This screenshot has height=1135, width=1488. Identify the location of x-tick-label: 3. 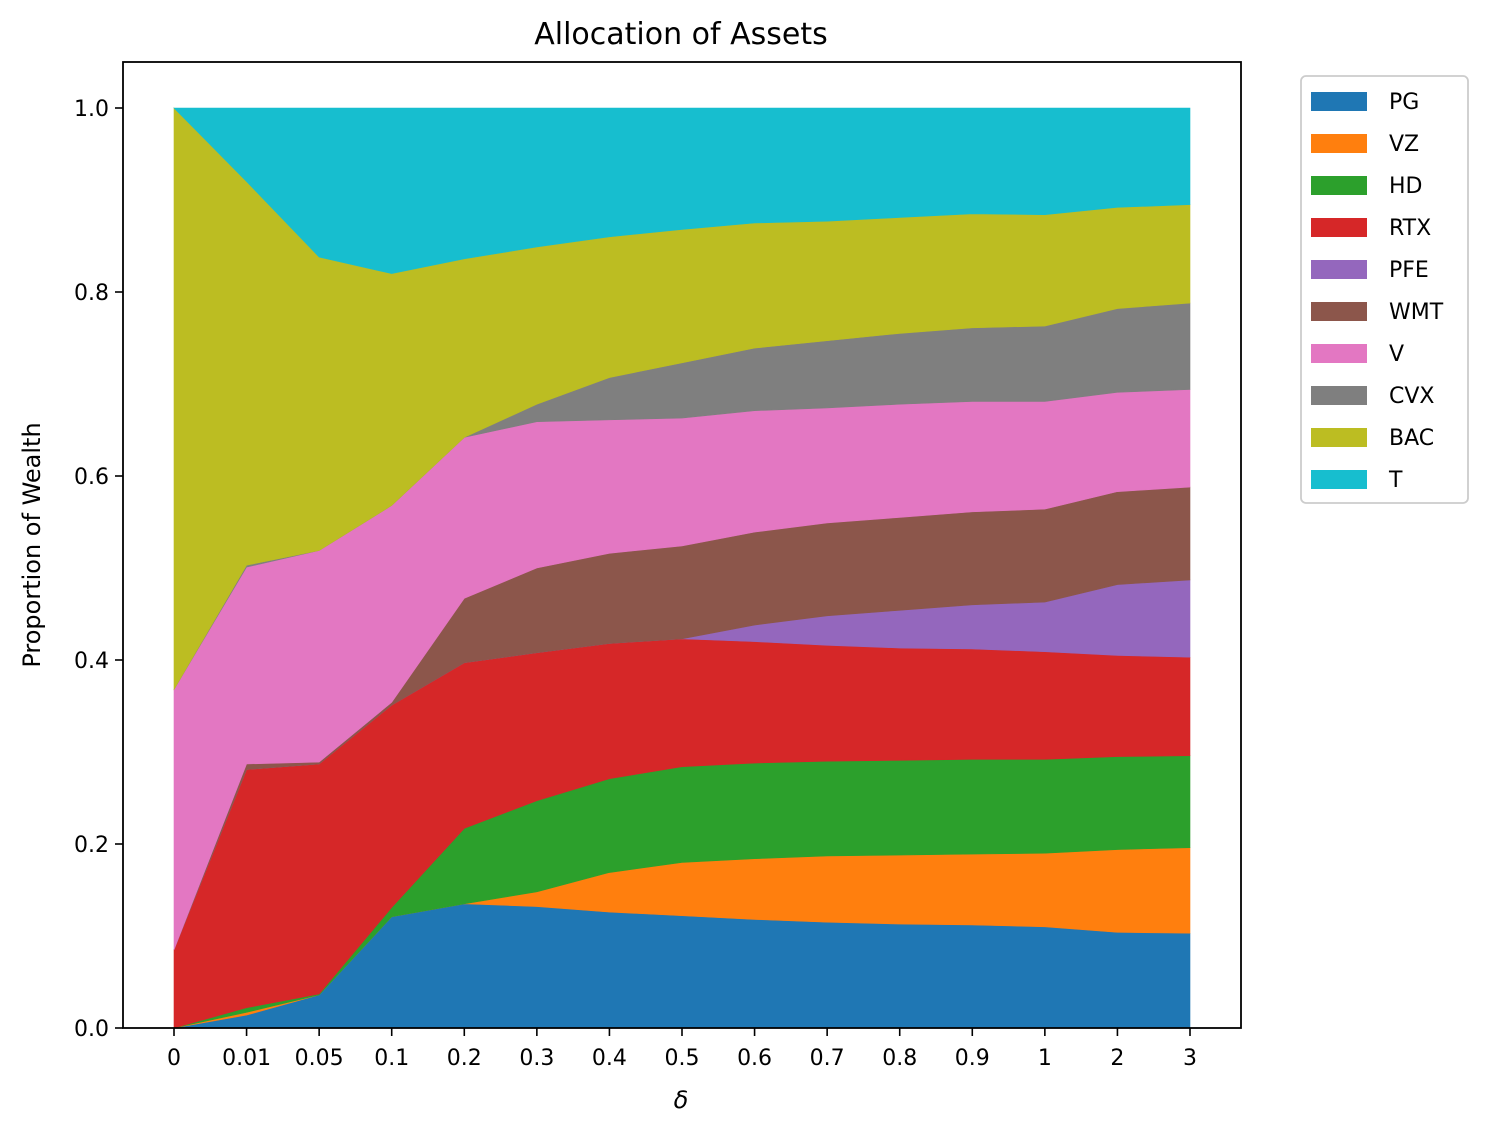
(1190, 1058).